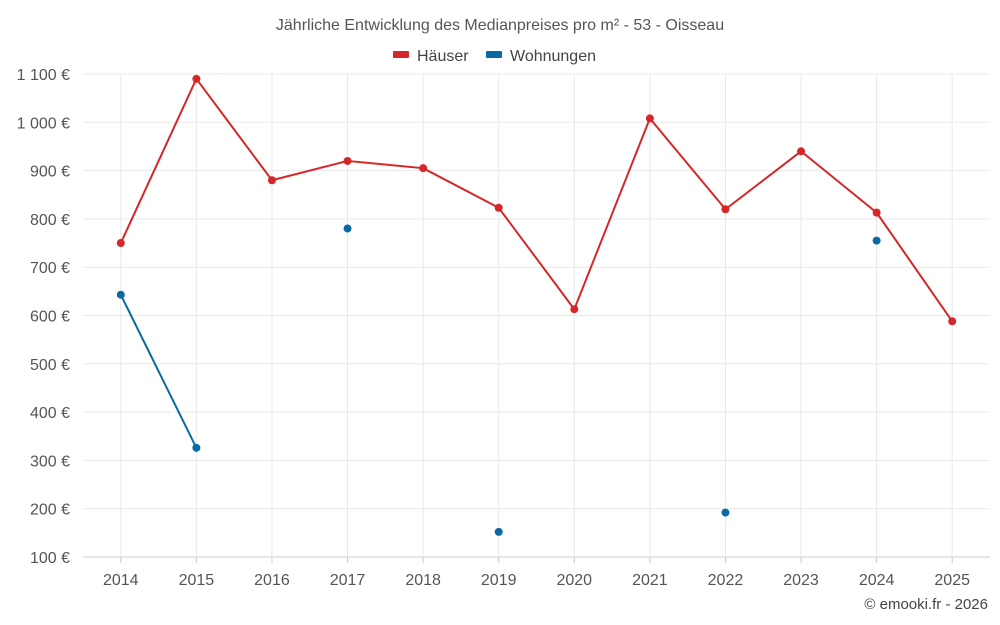 The height and width of the screenshot is (625, 1000). What do you see at coordinates (801, 580) in the screenshot?
I see `x-tick-label: 2023` at bounding box center [801, 580].